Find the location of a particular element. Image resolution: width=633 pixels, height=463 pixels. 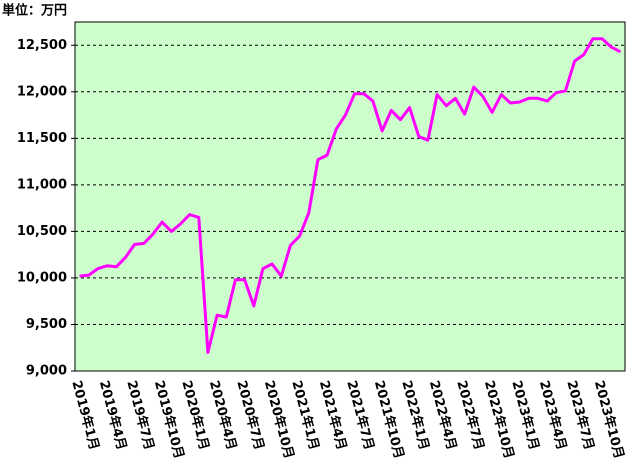

y-tick-label: 9,000 is located at coordinates (46, 371).